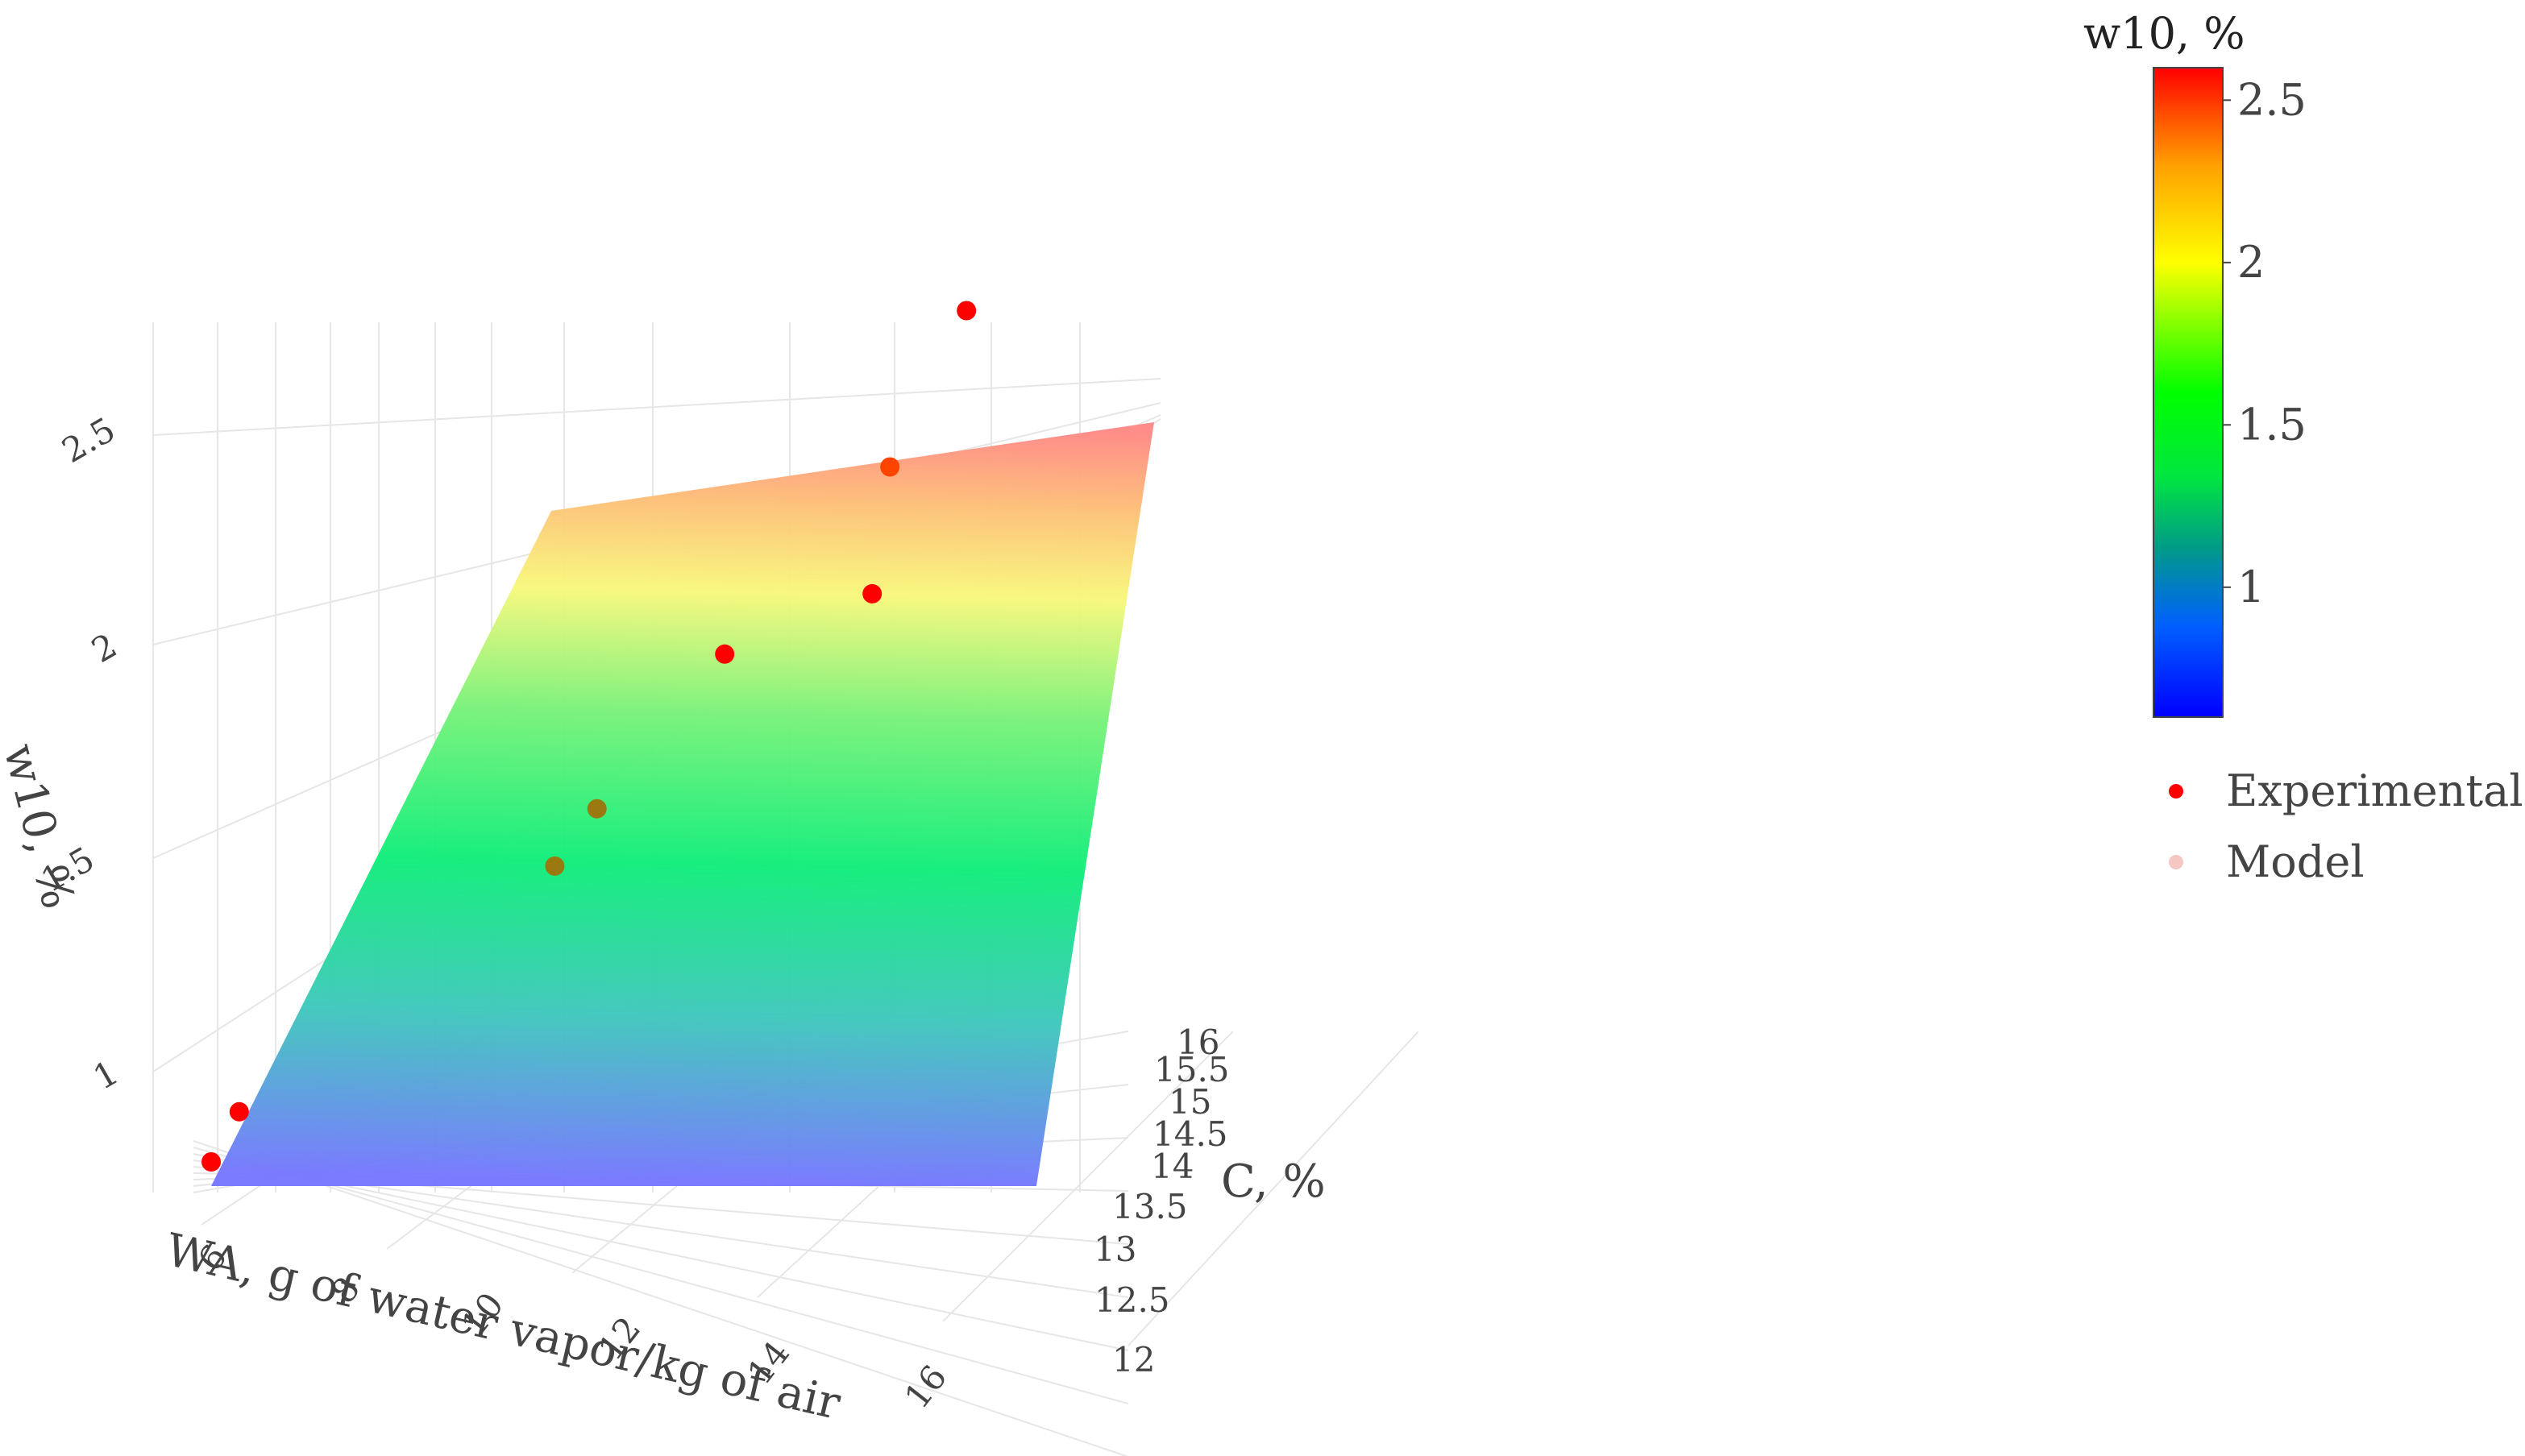  I want to click on colorbar-gradient, so click(2188, 392).